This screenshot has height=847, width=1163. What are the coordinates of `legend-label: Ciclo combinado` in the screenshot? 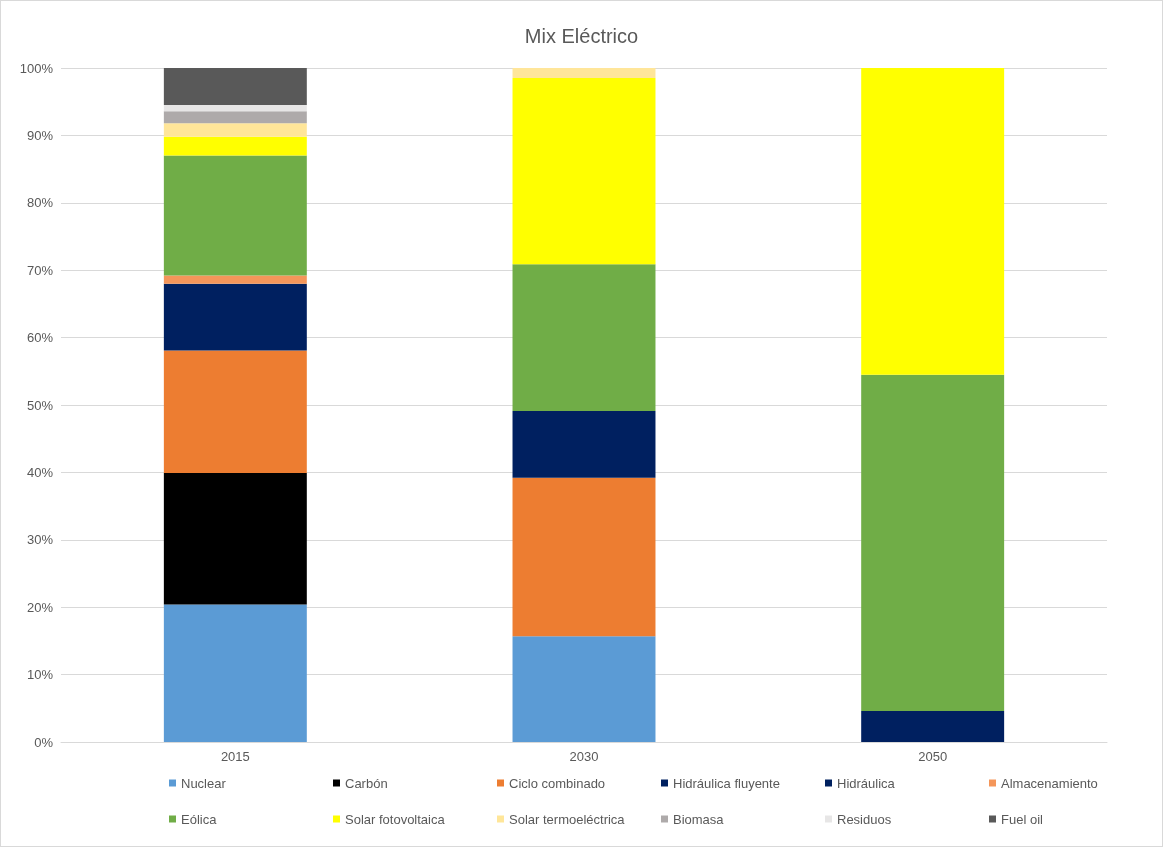 It's located at (557, 783).